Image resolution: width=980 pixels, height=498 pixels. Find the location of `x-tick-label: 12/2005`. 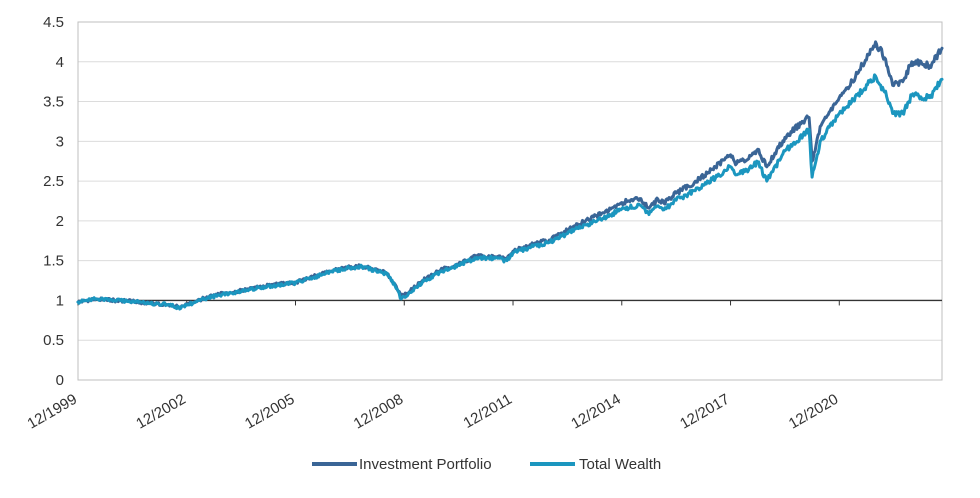

x-tick-label: 12/2005 is located at coordinates (269, 412).